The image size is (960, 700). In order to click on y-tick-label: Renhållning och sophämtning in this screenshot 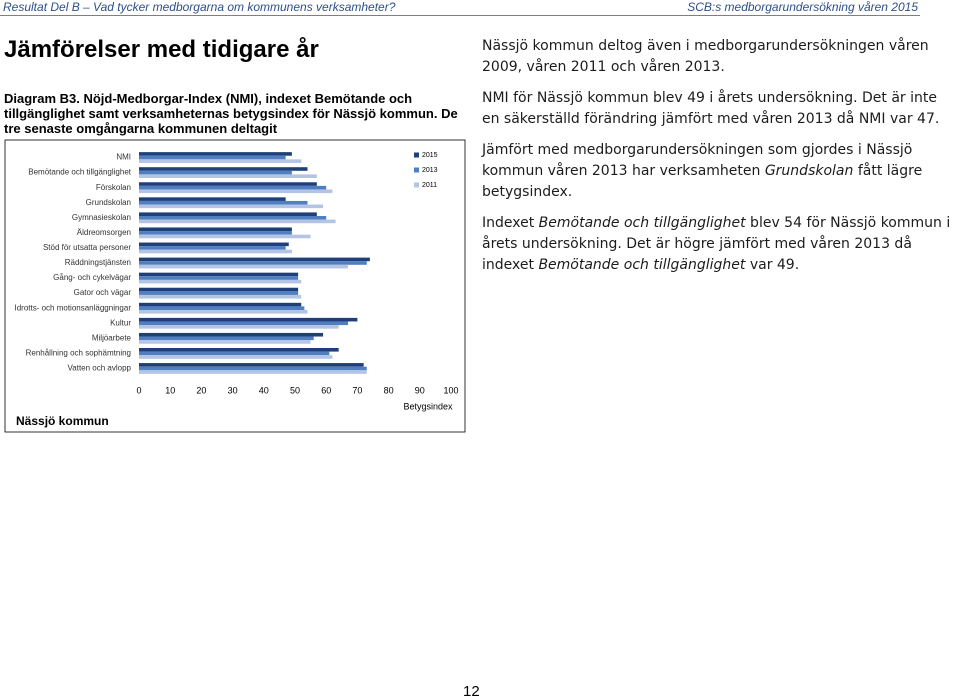, I will do `click(78, 353)`.